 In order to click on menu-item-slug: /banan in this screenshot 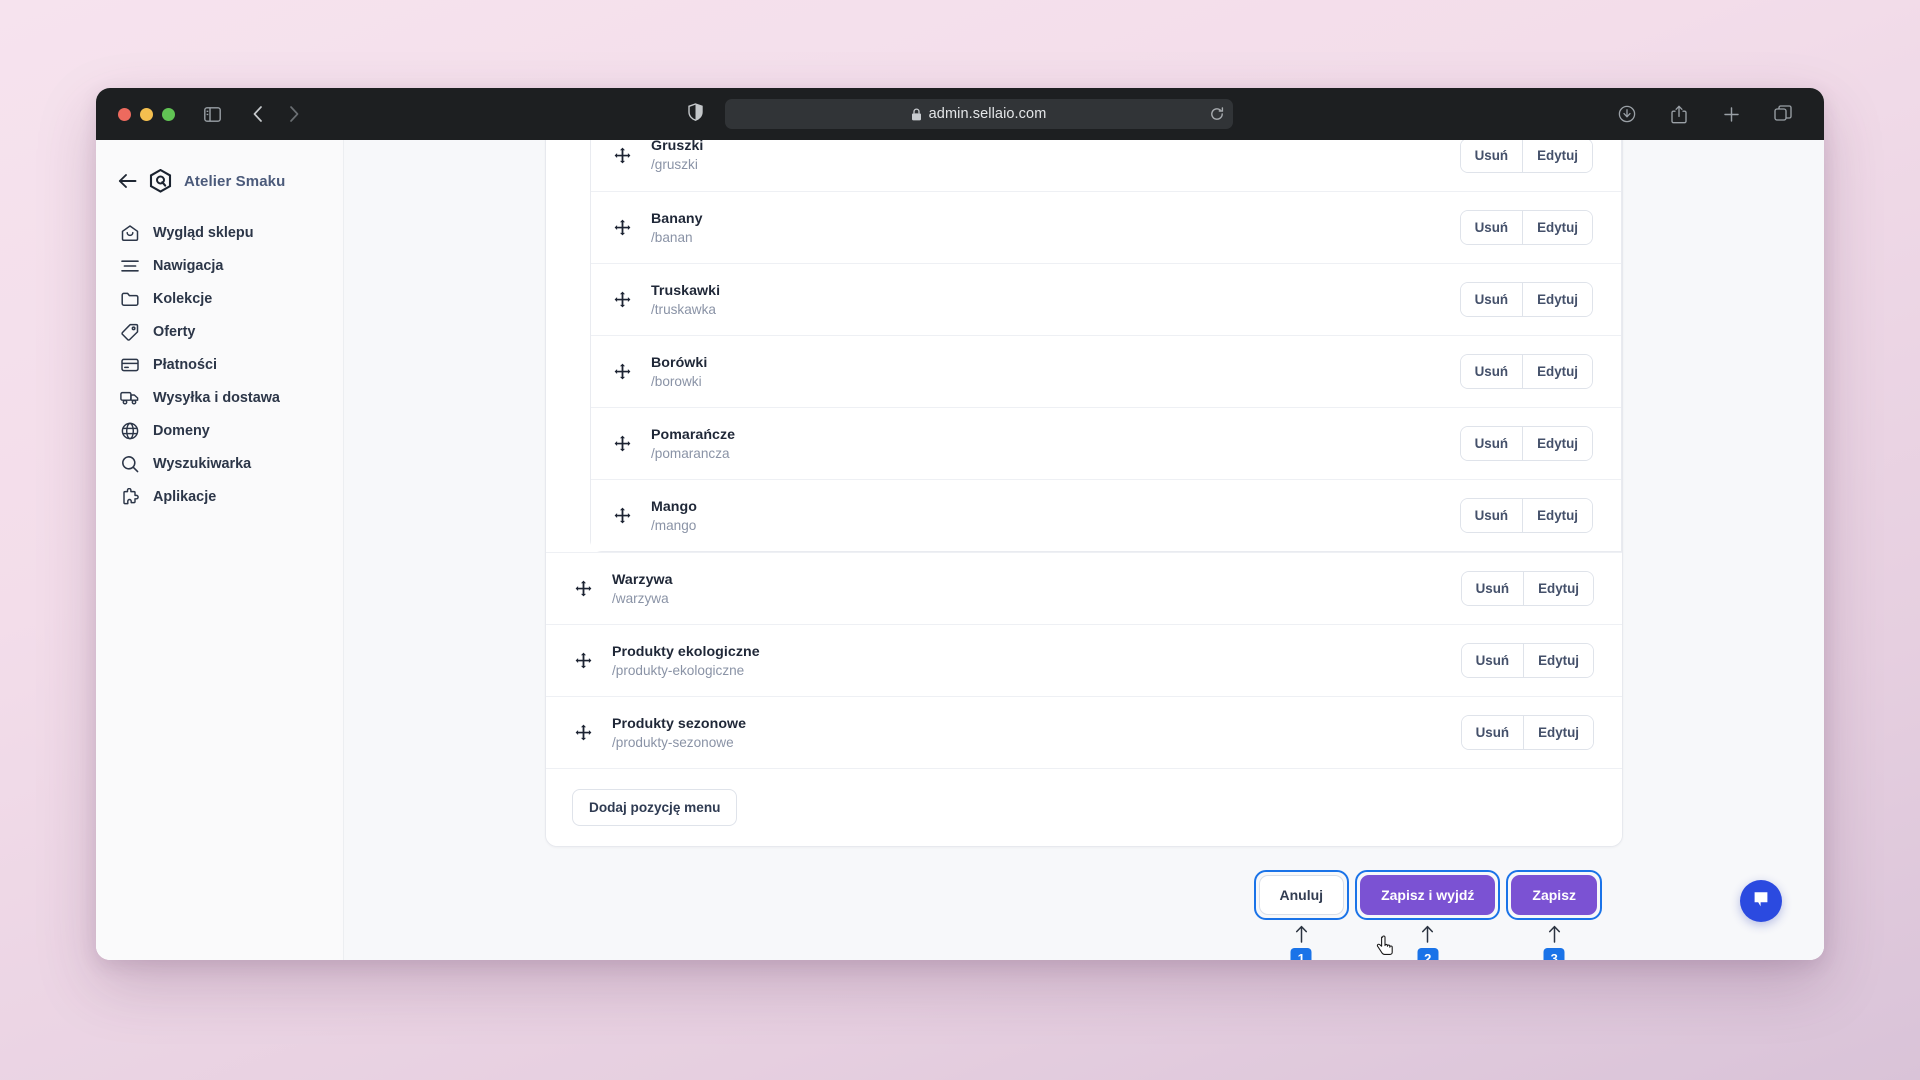, I will do `click(672, 237)`.